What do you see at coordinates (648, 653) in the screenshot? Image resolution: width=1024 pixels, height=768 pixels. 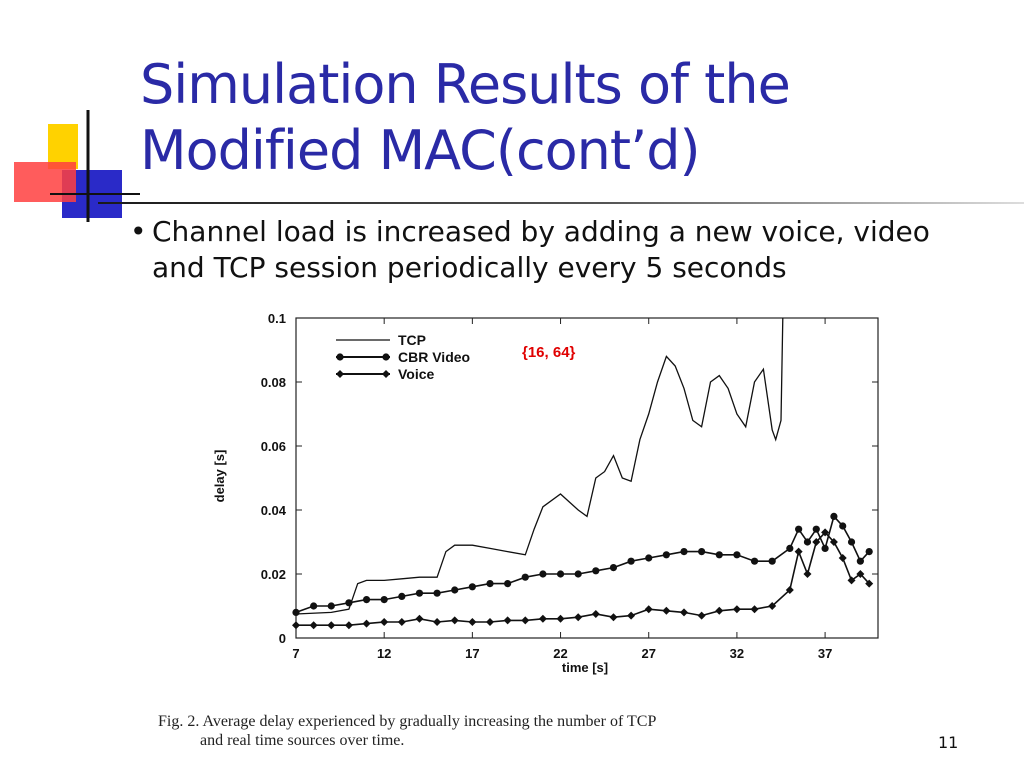 I see `x-tick-label: 27` at bounding box center [648, 653].